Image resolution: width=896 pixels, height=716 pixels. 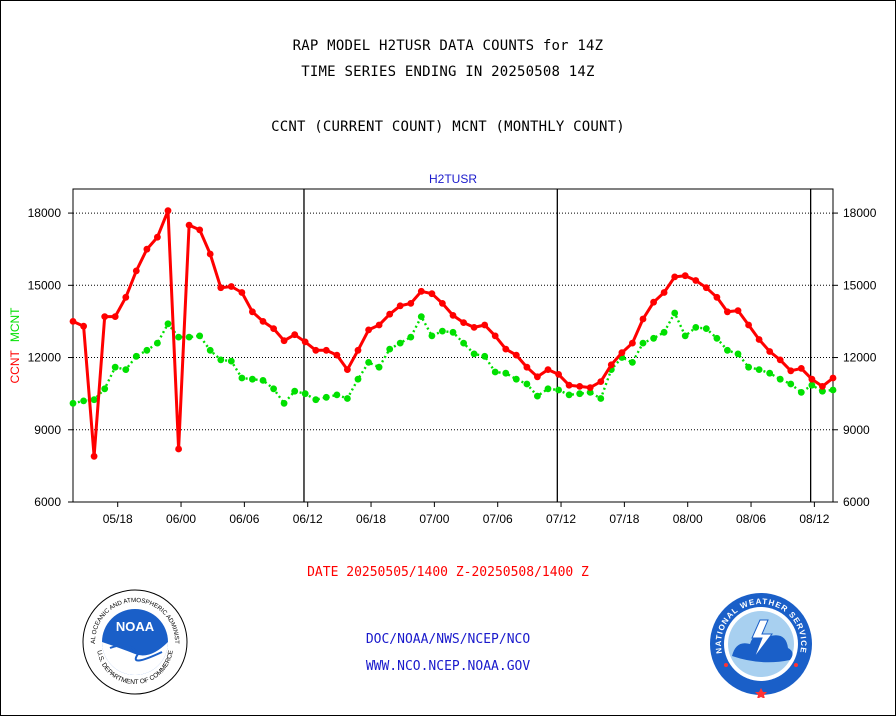 What do you see at coordinates (135, 626) in the screenshot?
I see `noaa-logo-text: NOAA` at bounding box center [135, 626].